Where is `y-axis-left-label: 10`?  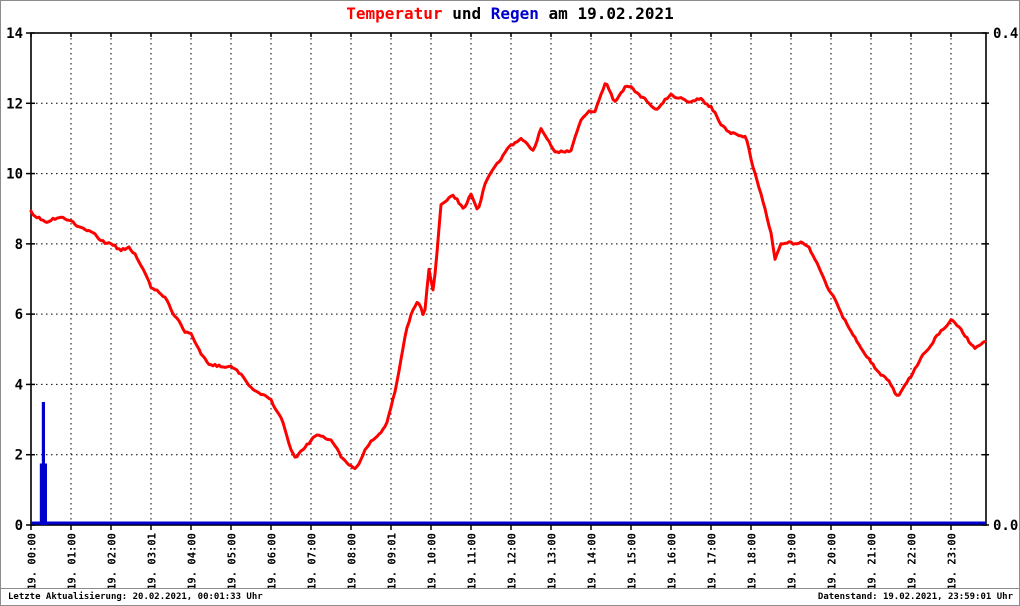
y-axis-left-label: 10 is located at coordinates (14, 175).